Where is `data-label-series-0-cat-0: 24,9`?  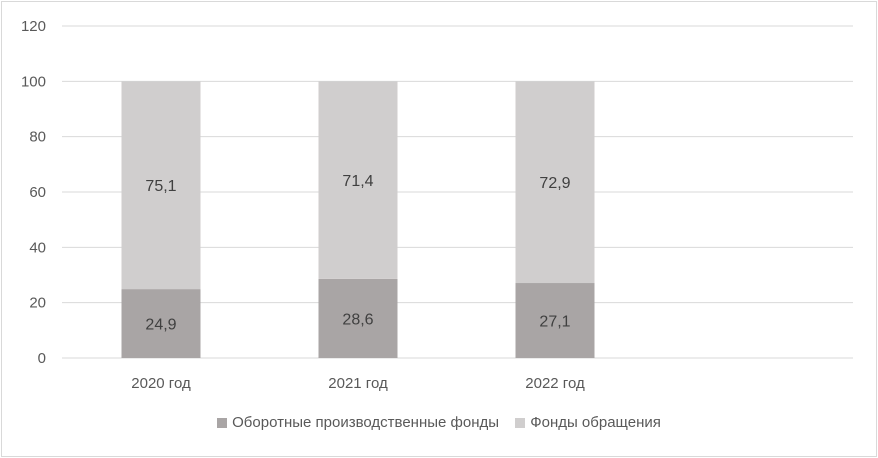
data-label-series-0-cat-0: 24,9 is located at coordinates (160, 325).